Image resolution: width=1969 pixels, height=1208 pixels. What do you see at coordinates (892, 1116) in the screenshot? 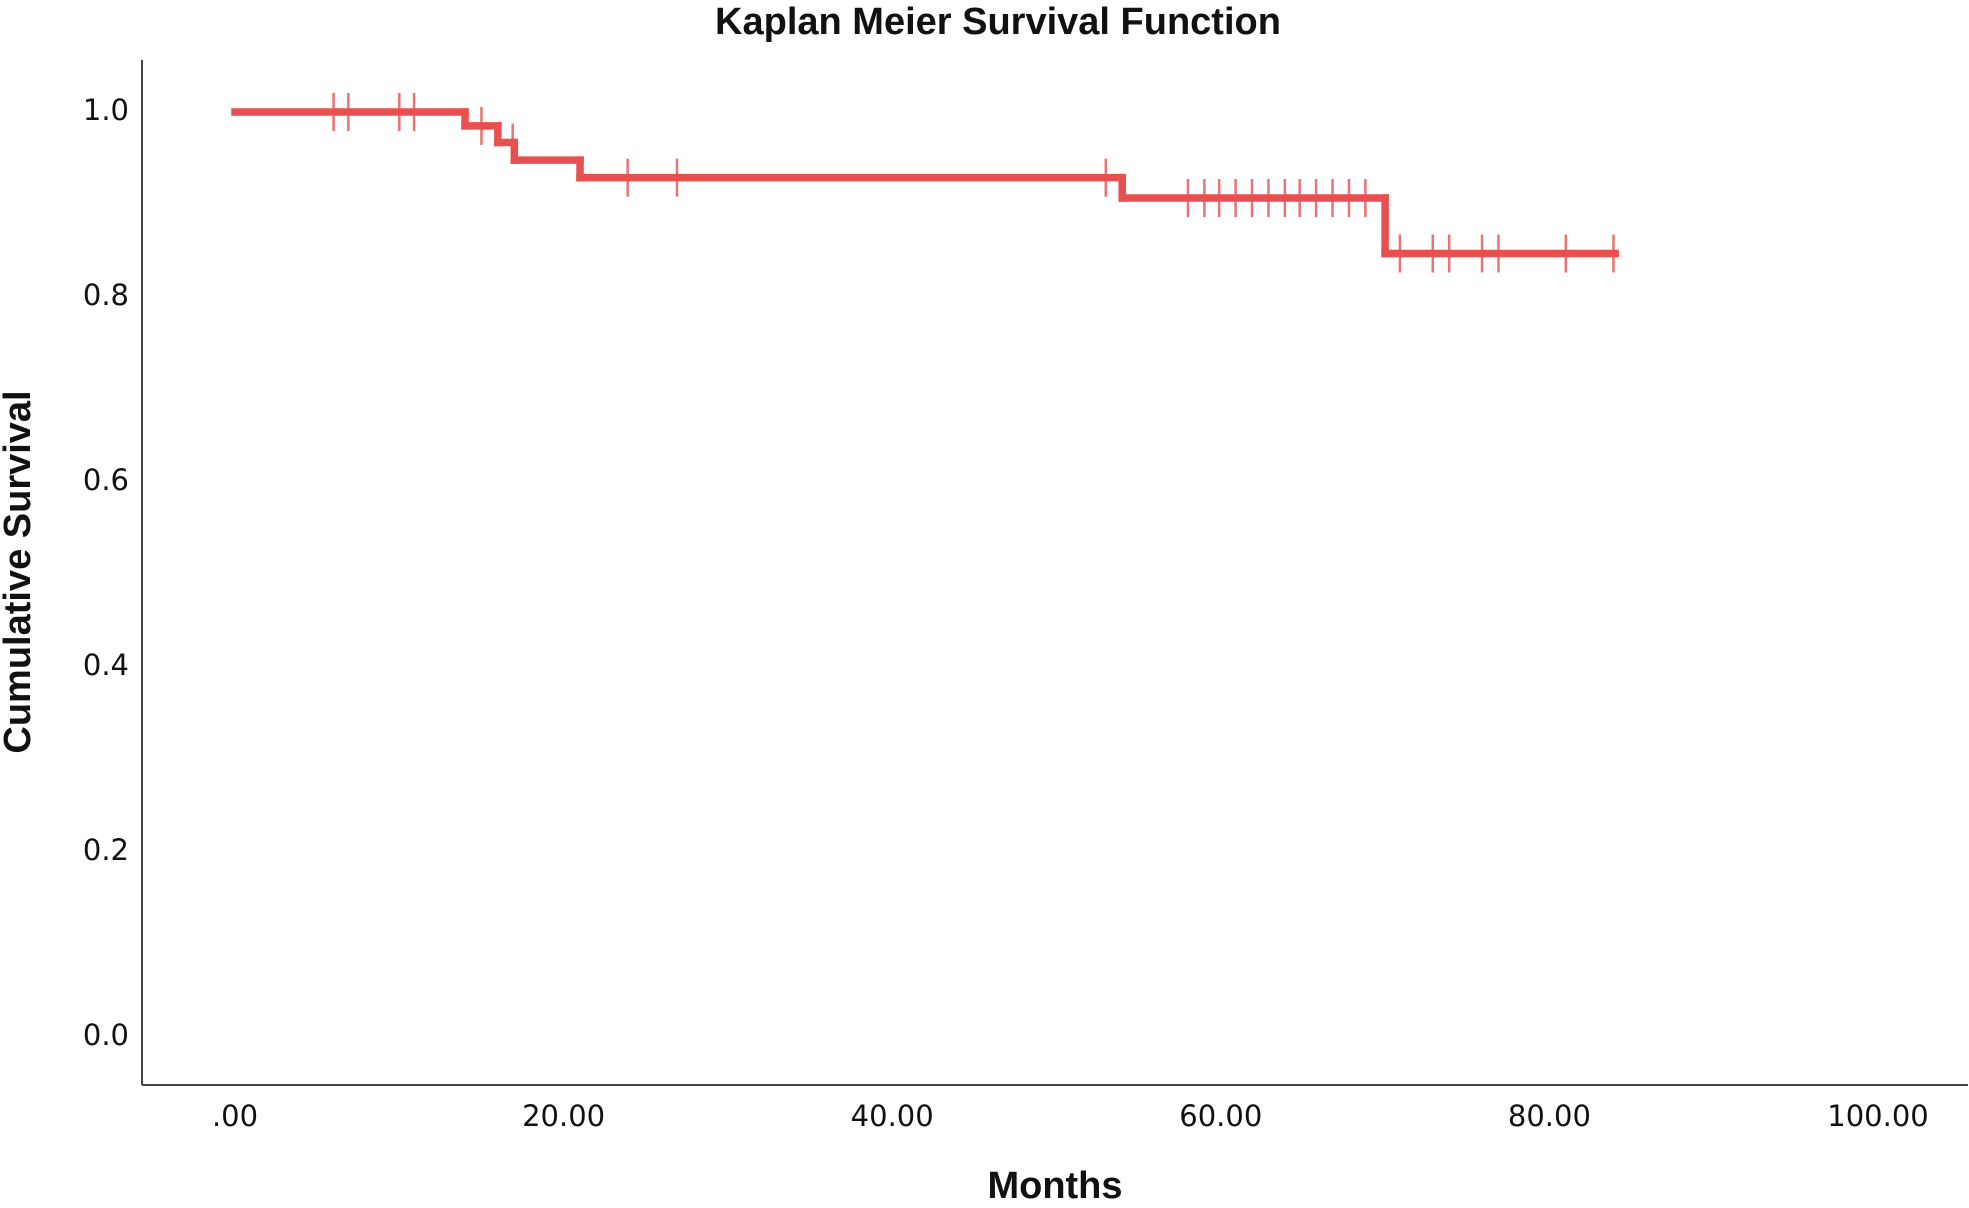
I see `x-tick-label: 40.00` at bounding box center [892, 1116].